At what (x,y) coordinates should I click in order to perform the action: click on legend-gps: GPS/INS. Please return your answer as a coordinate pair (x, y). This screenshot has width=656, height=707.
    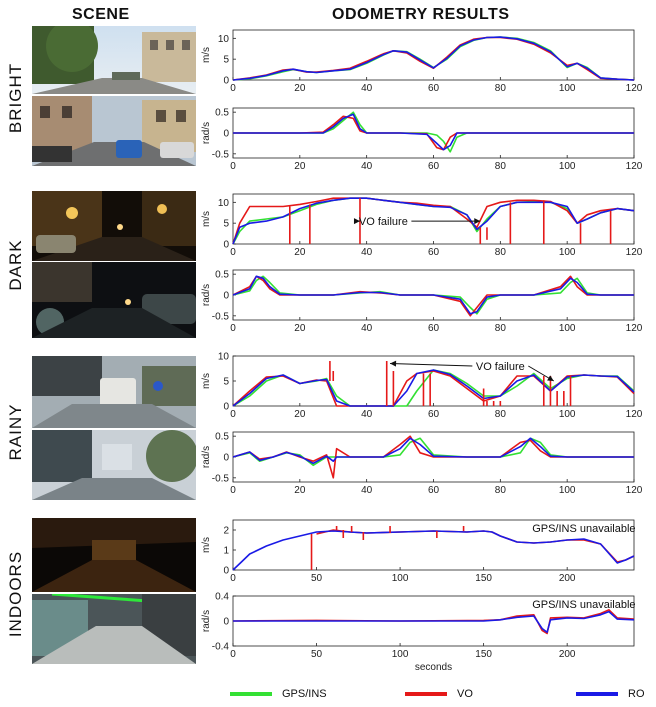
    Looking at the image, I should click on (278, 694).